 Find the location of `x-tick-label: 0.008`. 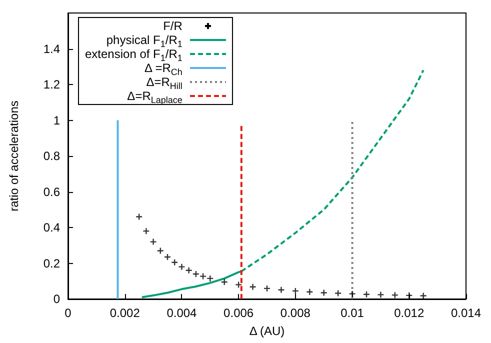

x-tick-label: 0.008 is located at coordinates (295, 313).